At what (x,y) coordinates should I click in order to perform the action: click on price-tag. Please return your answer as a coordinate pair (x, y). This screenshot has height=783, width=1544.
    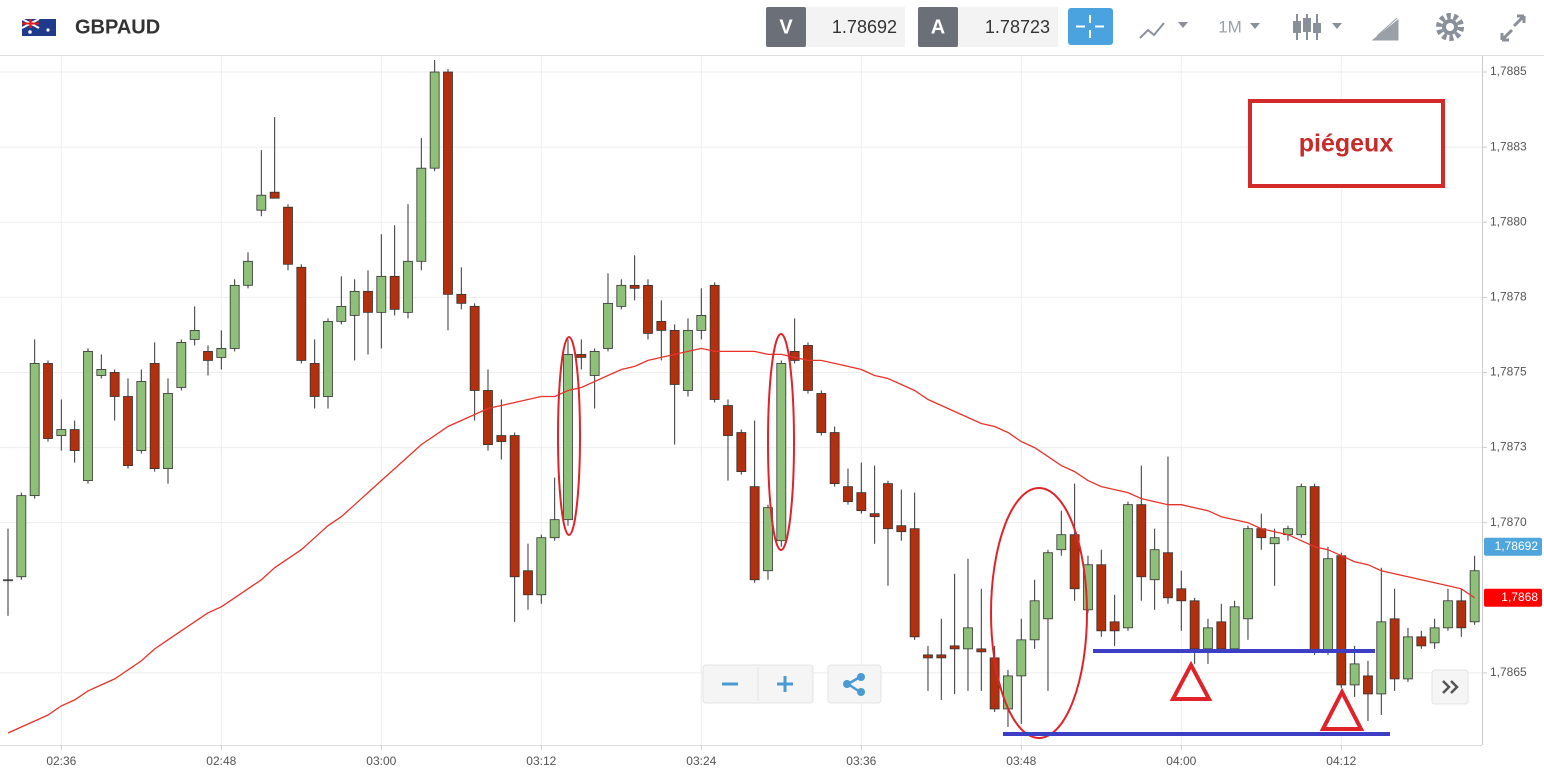
    Looking at the image, I should click on (1513, 546).